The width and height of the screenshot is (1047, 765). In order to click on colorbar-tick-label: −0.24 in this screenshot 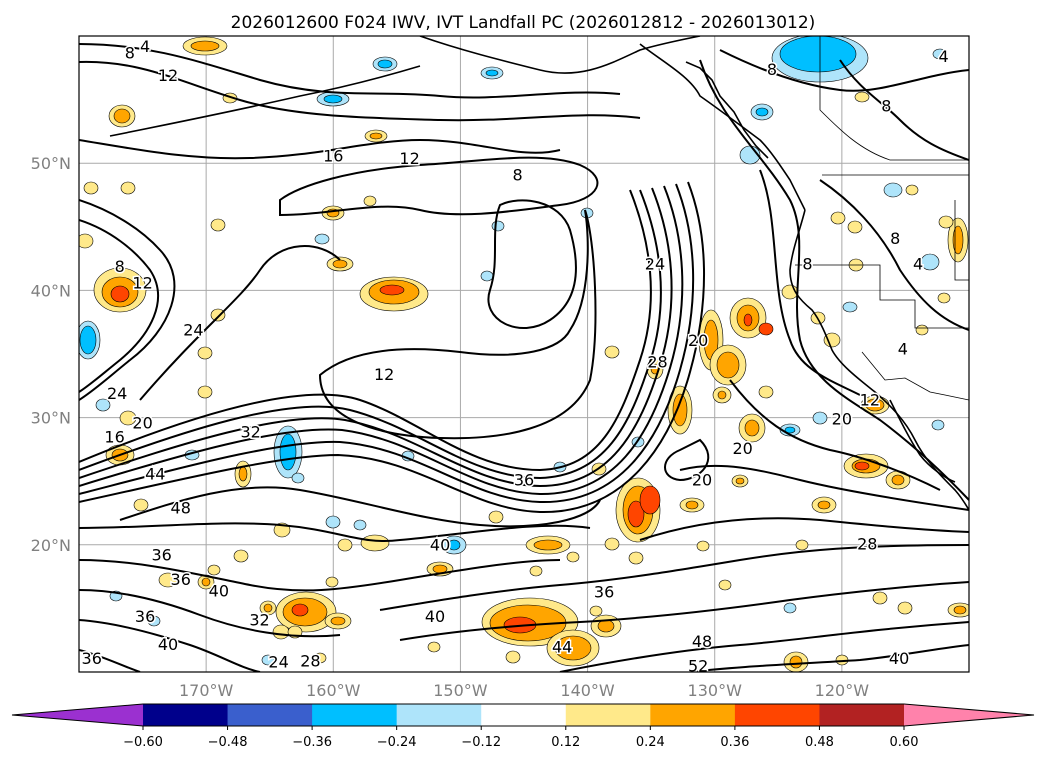, I will do `click(397, 742)`.